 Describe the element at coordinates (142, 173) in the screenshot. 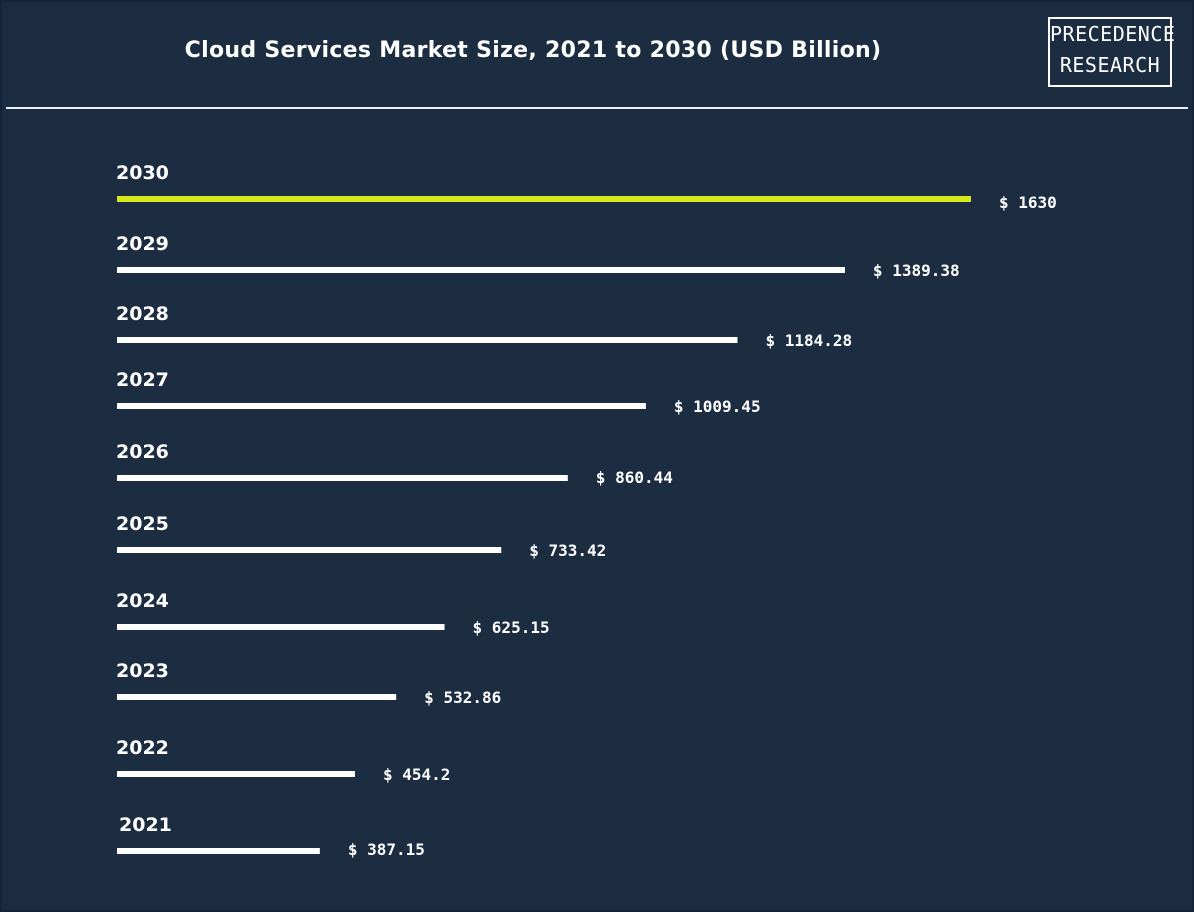

I see `category-label: 2030` at that location.